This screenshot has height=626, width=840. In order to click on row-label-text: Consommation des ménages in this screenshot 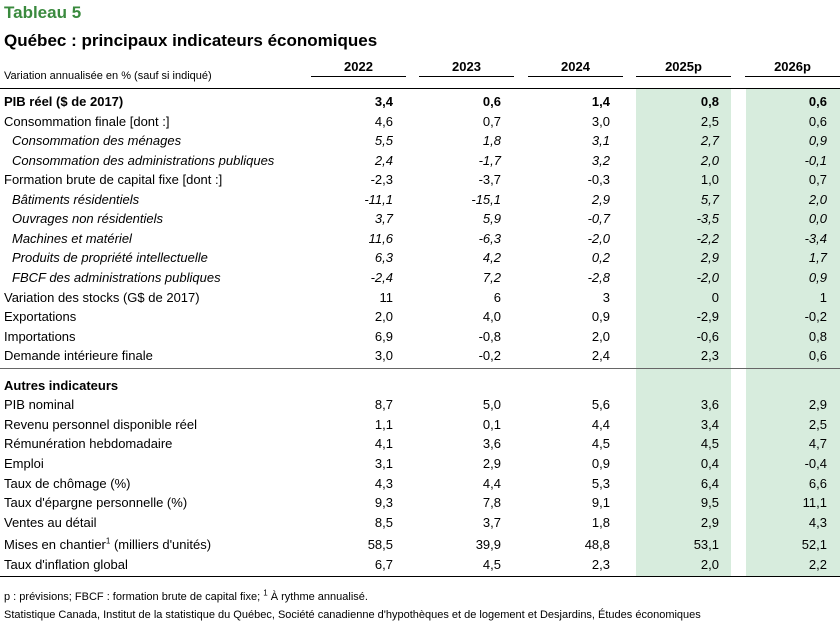, I will do `click(97, 140)`.